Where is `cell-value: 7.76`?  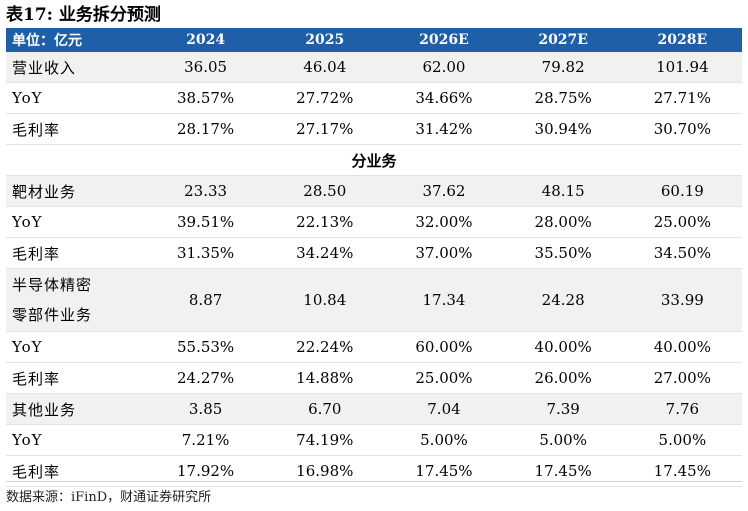
cell-value: 7.76 is located at coordinates (682, 409).